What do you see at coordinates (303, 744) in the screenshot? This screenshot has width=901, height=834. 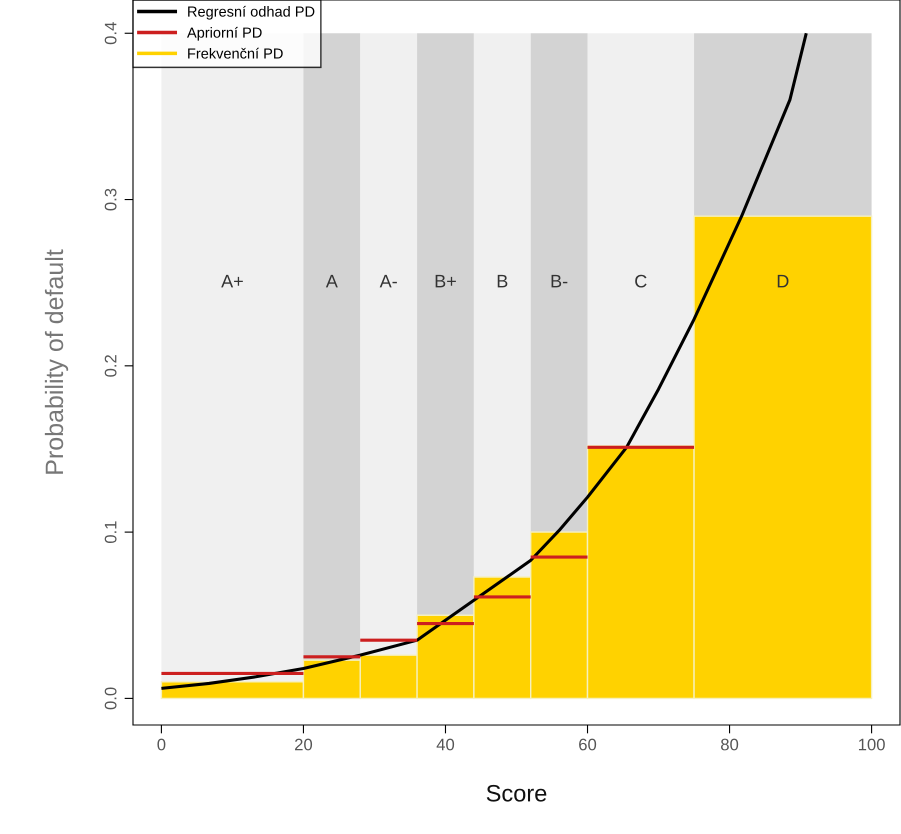 I see `x-tick-label: 20` at bounding box center [303, 744].